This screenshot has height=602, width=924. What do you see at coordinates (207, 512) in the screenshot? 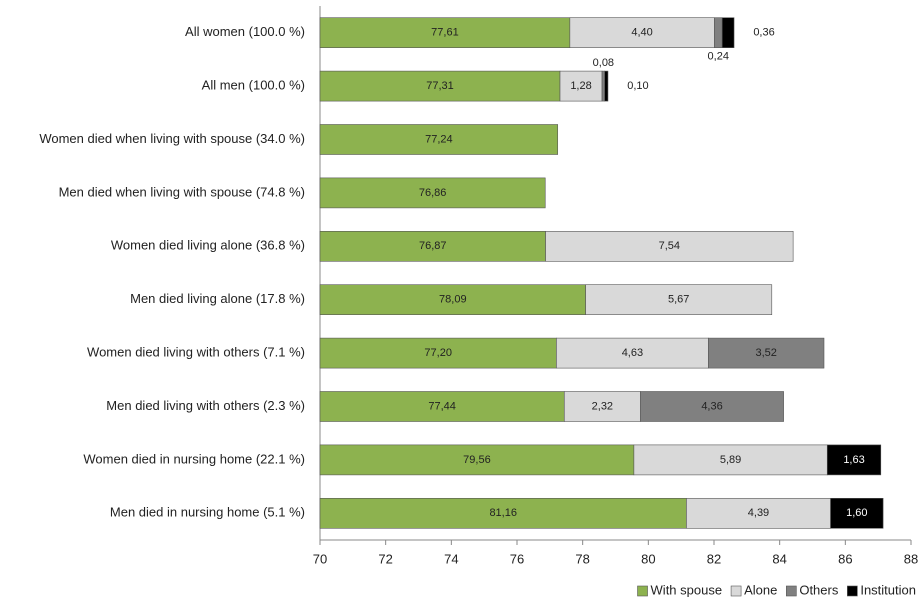
I see `category-label: Men died in nursing home (5.1 %)` at bounding box center [207, 512].